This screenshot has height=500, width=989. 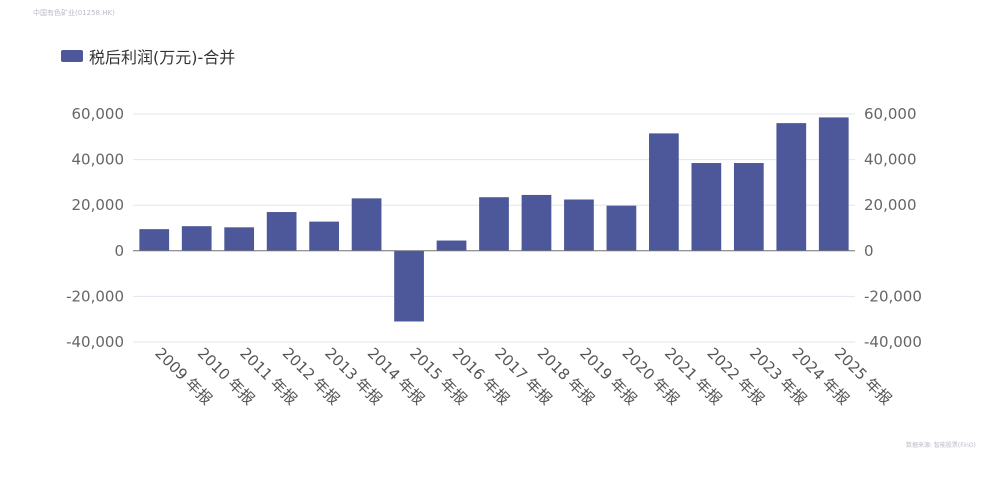 I want to click on source-note: 数据来源: 智能股票(FinO), so click(x=941, y=445).